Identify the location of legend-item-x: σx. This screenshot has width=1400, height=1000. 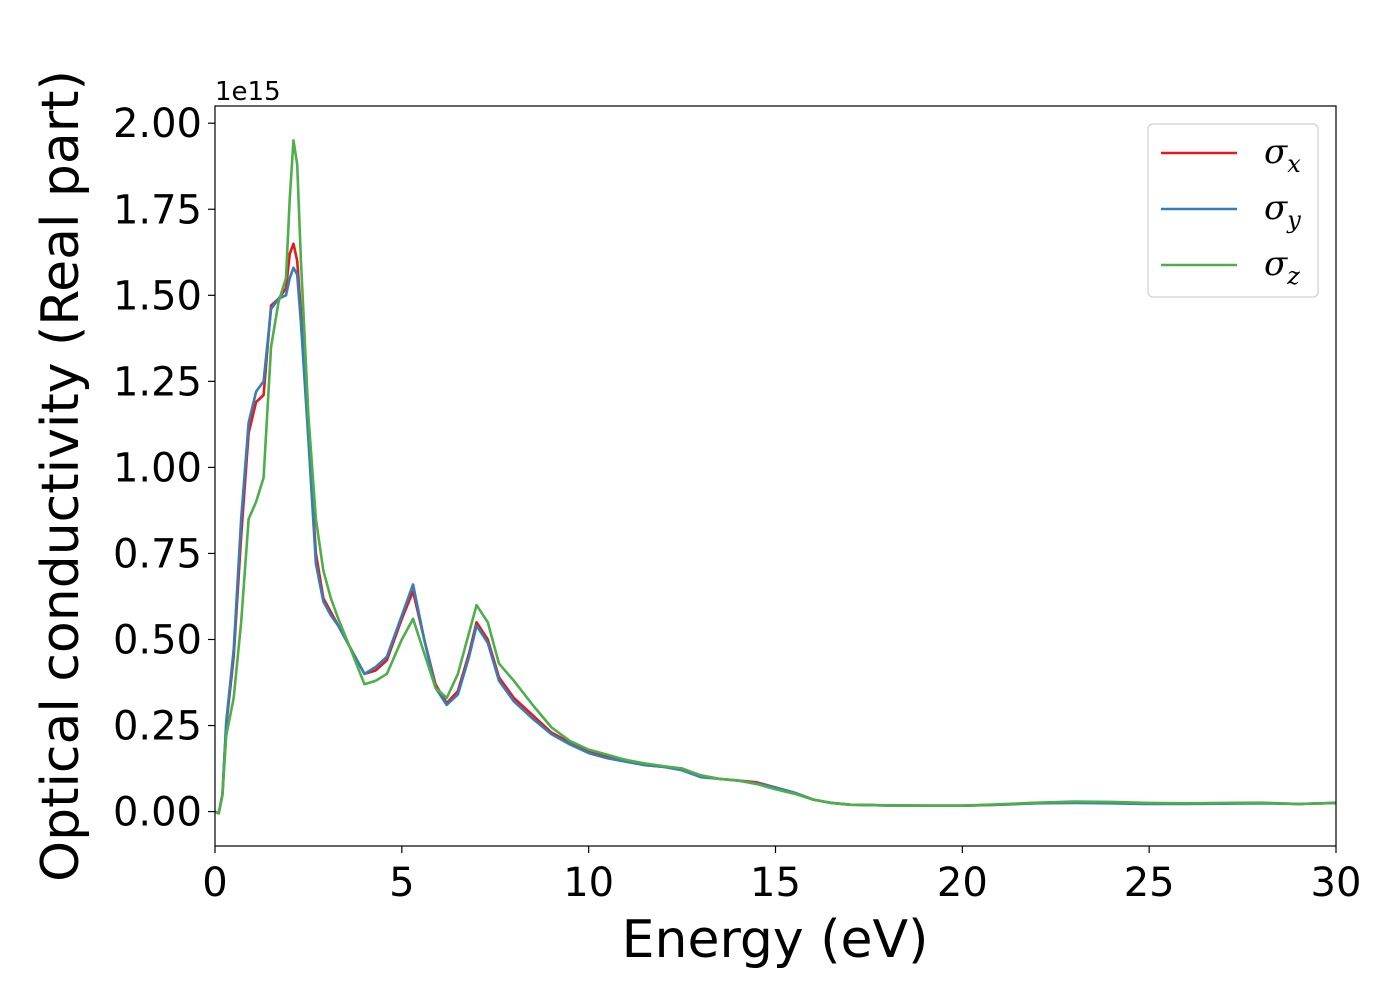
(1231, 155).